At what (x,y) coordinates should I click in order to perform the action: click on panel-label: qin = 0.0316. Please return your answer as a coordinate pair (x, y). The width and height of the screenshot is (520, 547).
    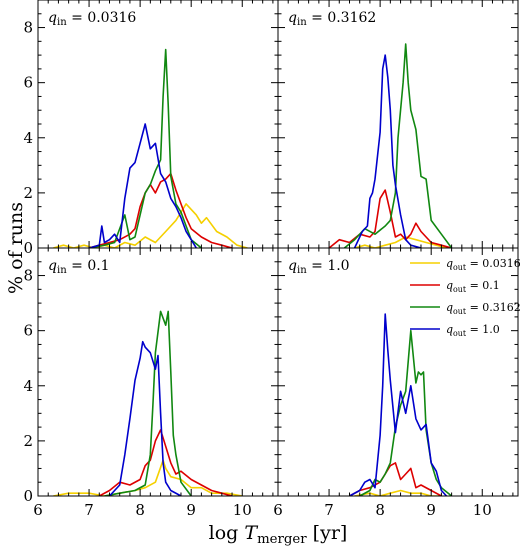
    Looking at the image, I should click on (92, 19).